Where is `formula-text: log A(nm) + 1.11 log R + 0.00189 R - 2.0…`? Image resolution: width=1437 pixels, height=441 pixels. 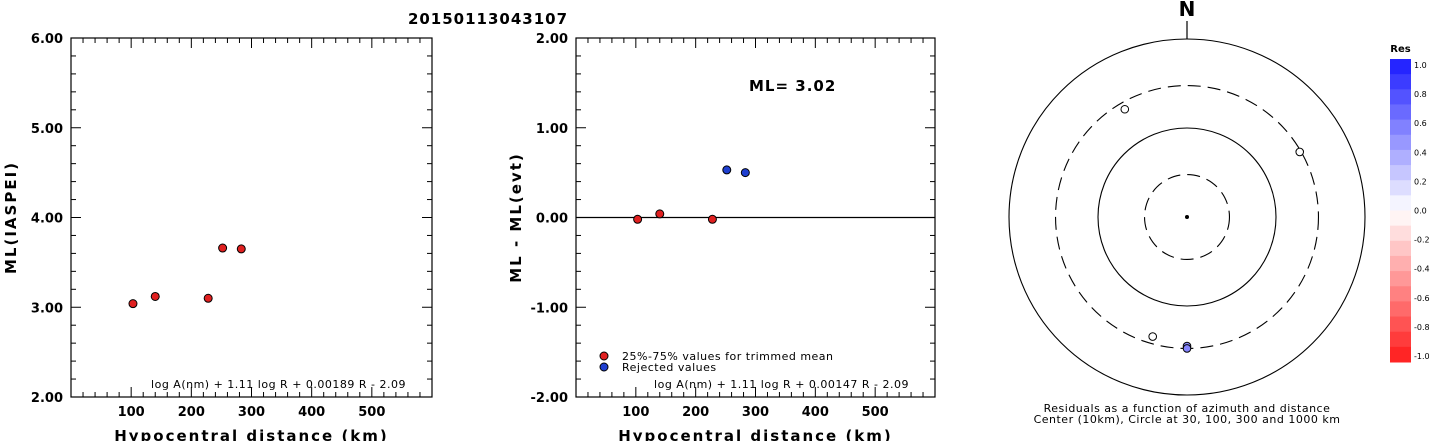 formula-text: log A(nm) + 1.11 log R + 0.00189 R - 2.0… is located at coordinates (278, 384).